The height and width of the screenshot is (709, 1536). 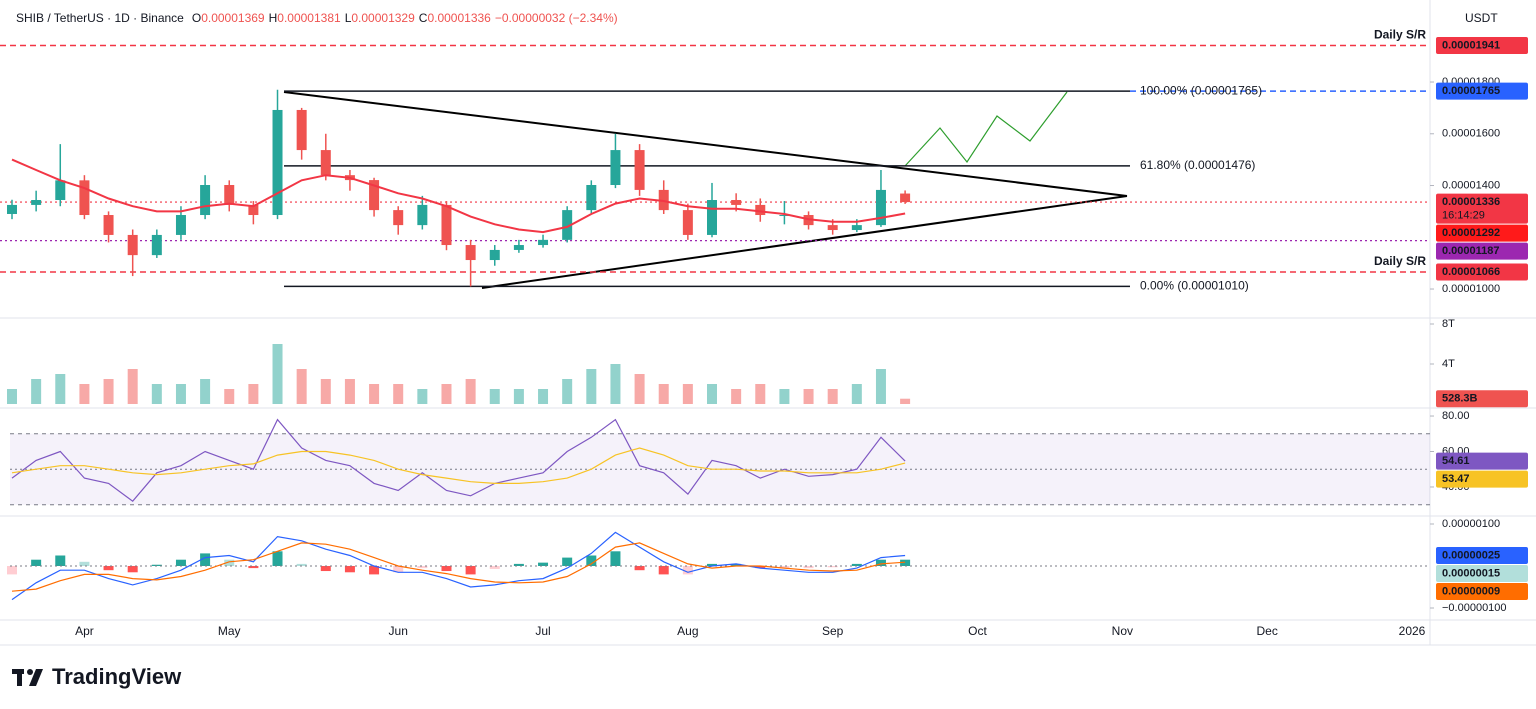 What do you see at coordinates (687, 631) in the screenshot?
I see `x-tick-label: Aug` at bounding box center [687, 631].